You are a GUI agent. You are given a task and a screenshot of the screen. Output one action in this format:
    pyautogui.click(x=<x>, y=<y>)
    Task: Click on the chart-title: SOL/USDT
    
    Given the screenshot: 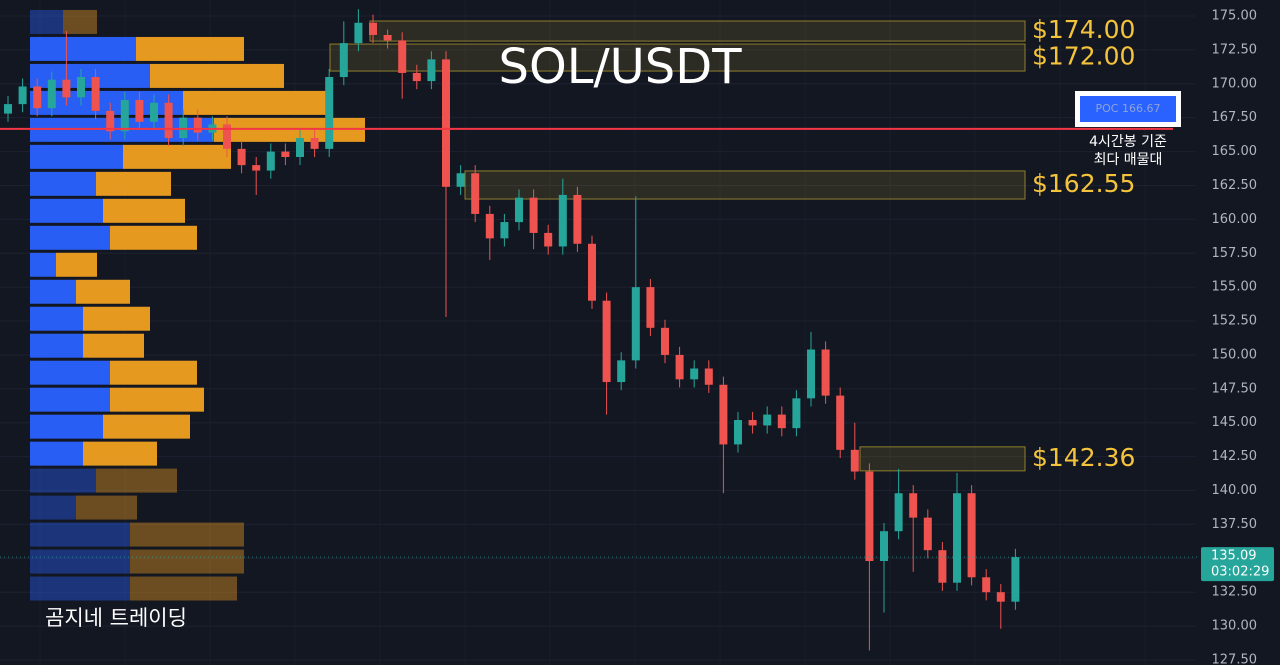 What is the action you would take?
    pyautogui.click(x=620, y=67)
    